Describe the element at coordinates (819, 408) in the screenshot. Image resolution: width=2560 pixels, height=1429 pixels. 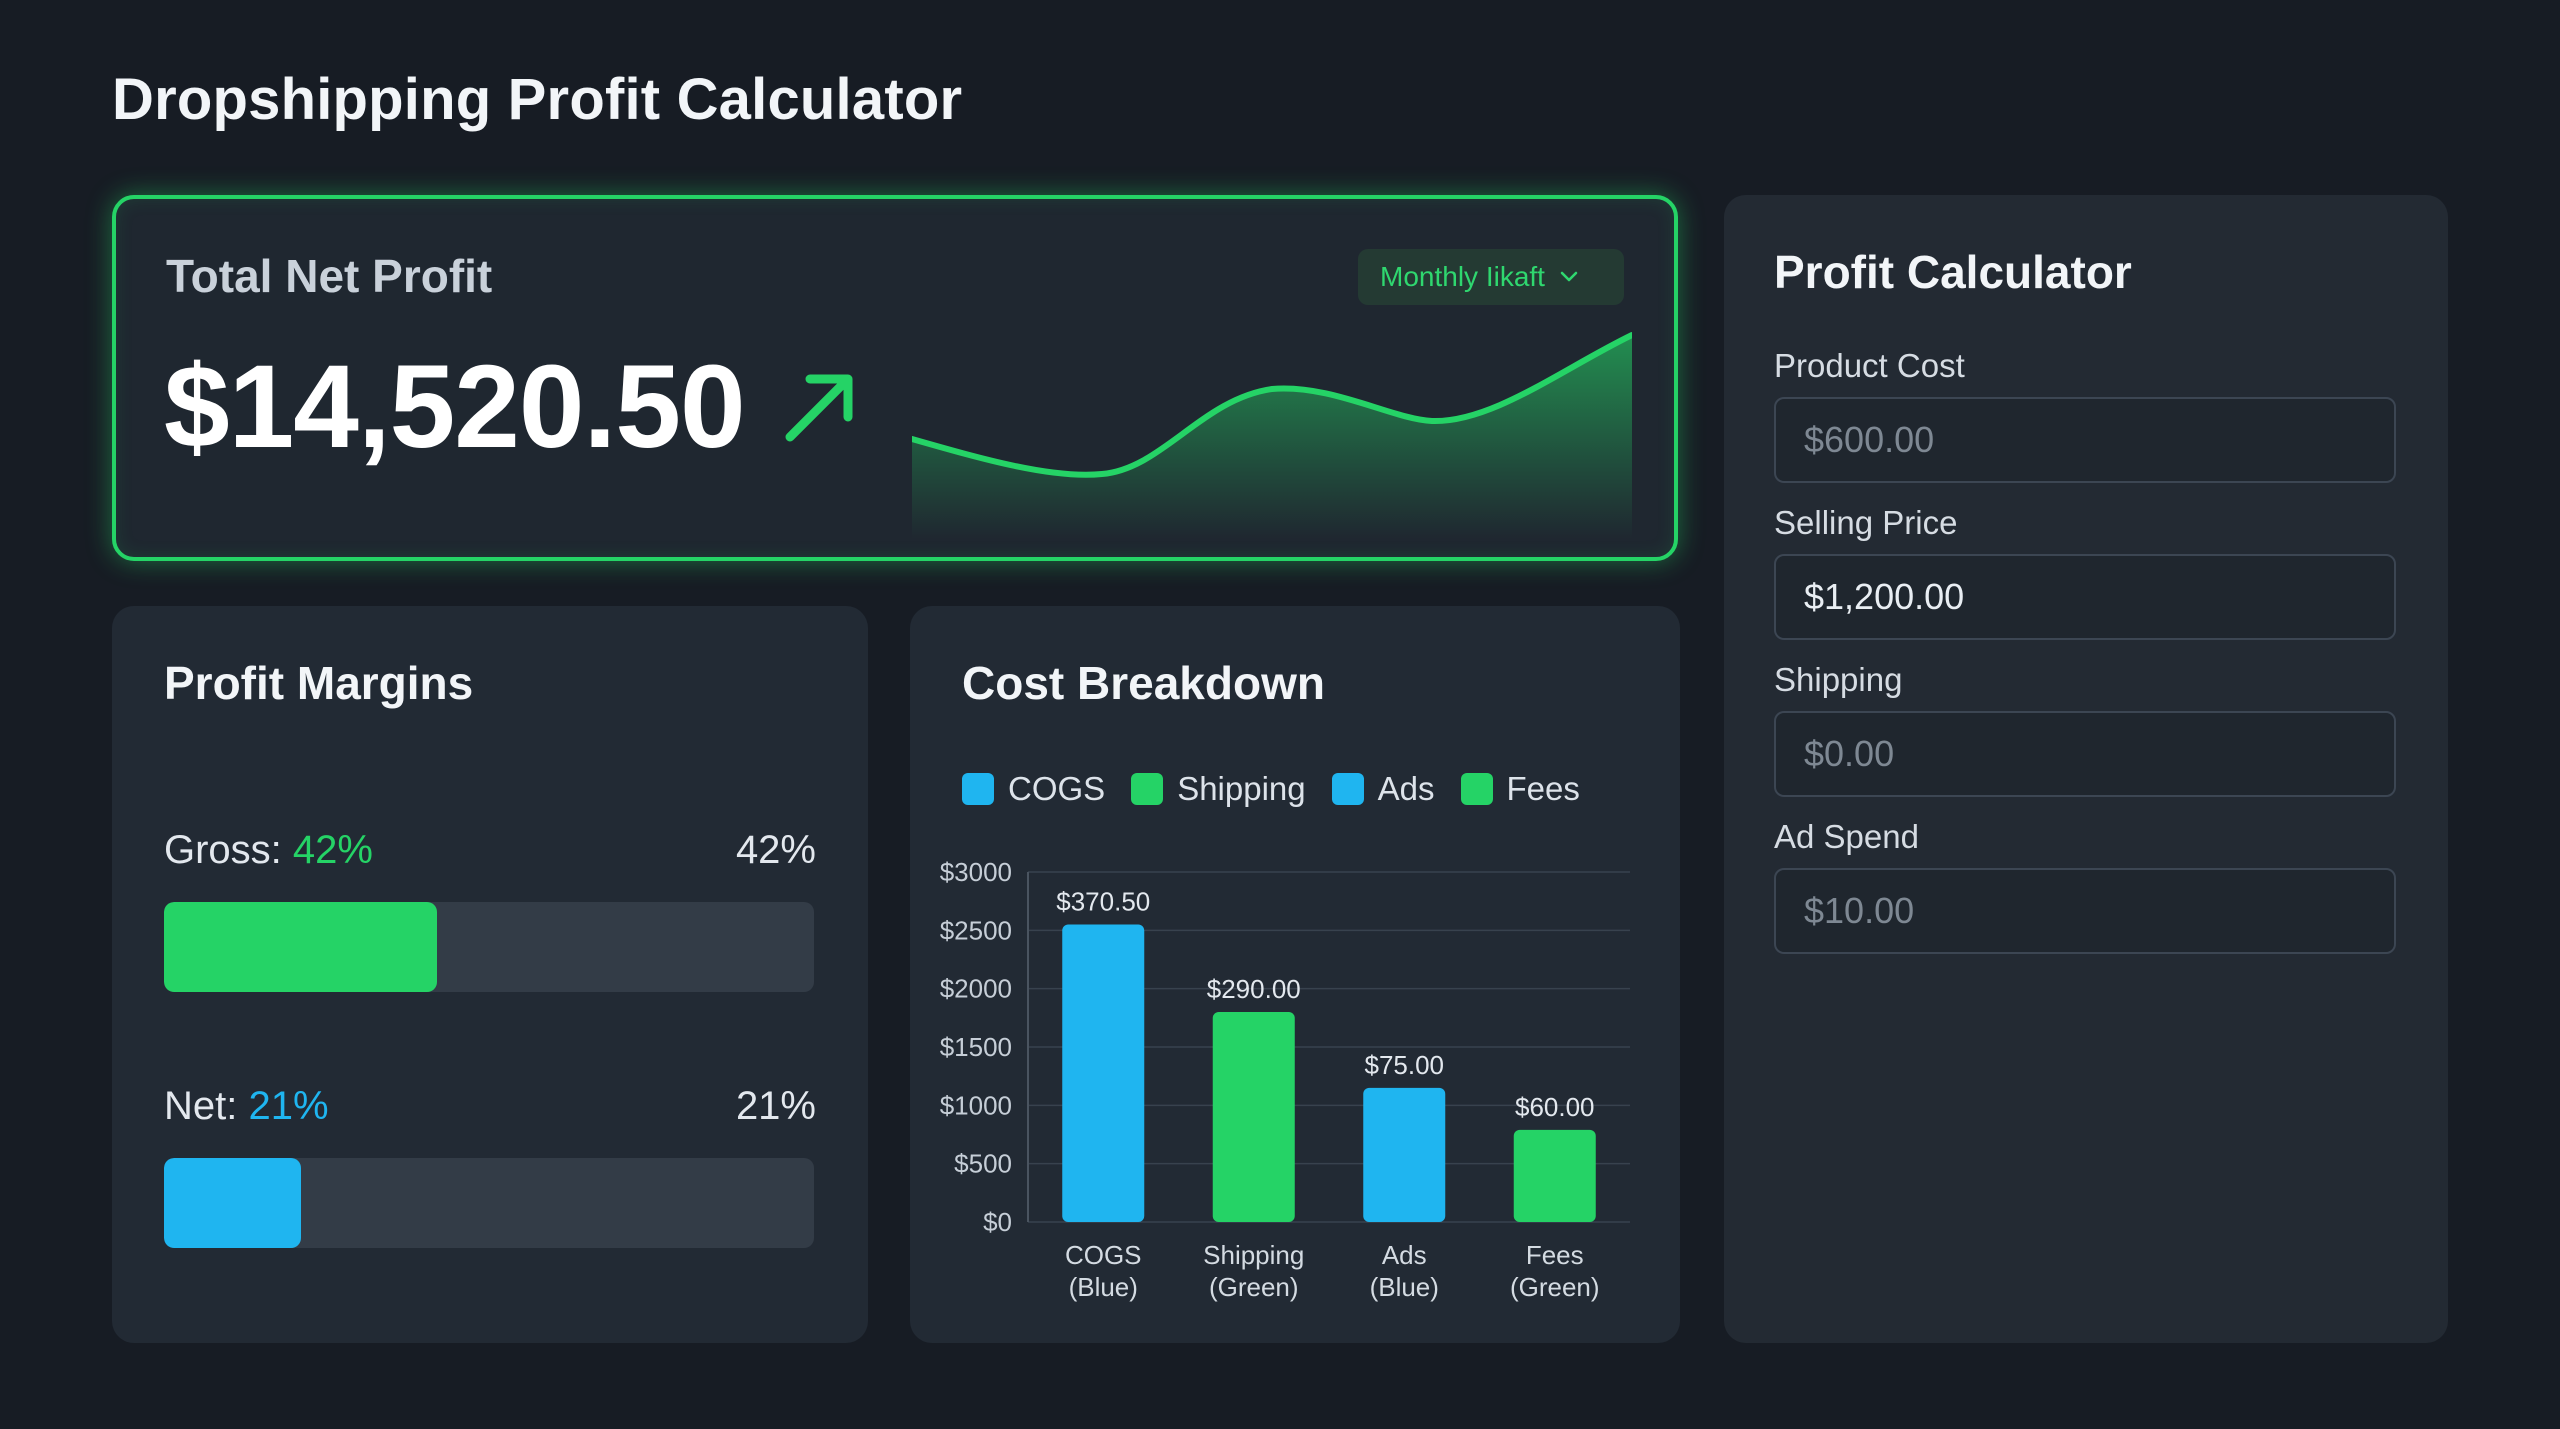
I see `arrow-up-right-icon` at that location.